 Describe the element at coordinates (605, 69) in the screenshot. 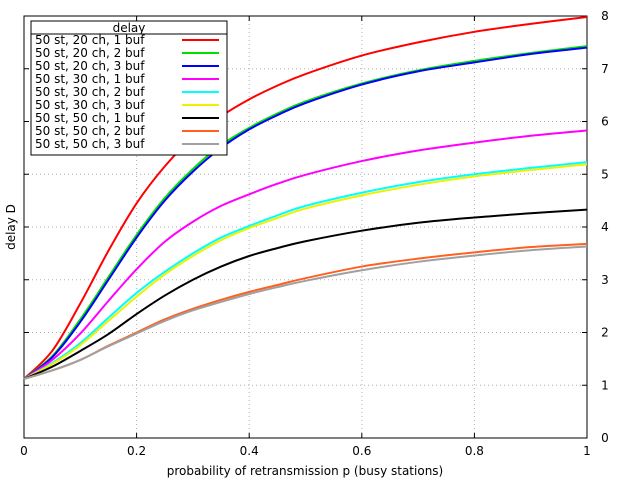

I see `y-tick-label: 7` at that location.